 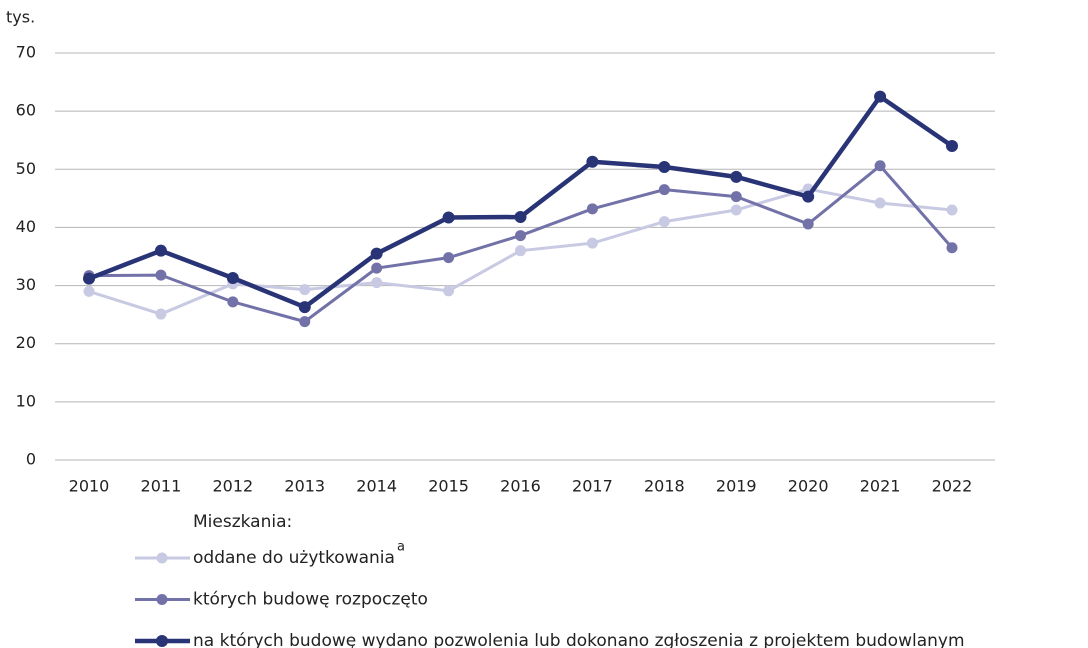 I want to click on y-tick-label: 30, so click(x=26, y=284).